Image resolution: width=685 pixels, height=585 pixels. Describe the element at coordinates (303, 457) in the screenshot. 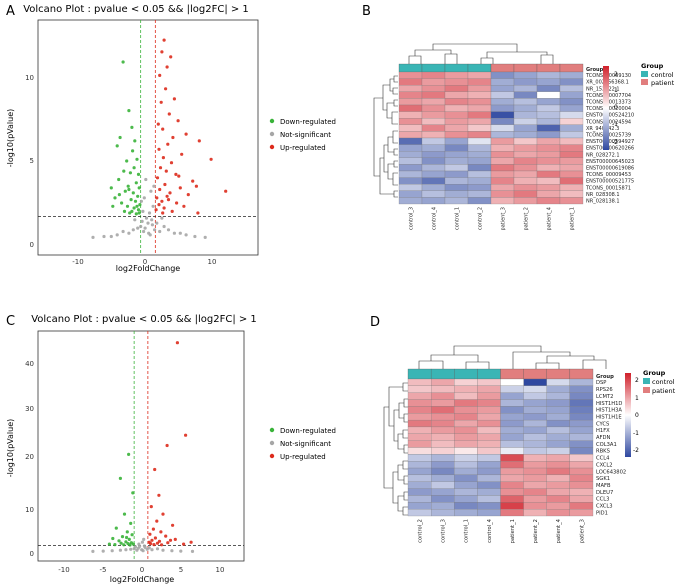

I see `legend-label-up: Up-regulated` at that location.